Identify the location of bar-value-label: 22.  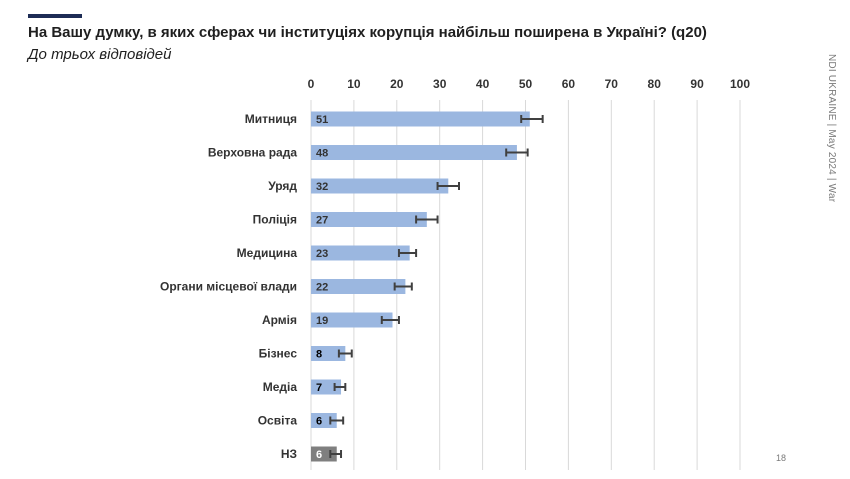
(322, 288).